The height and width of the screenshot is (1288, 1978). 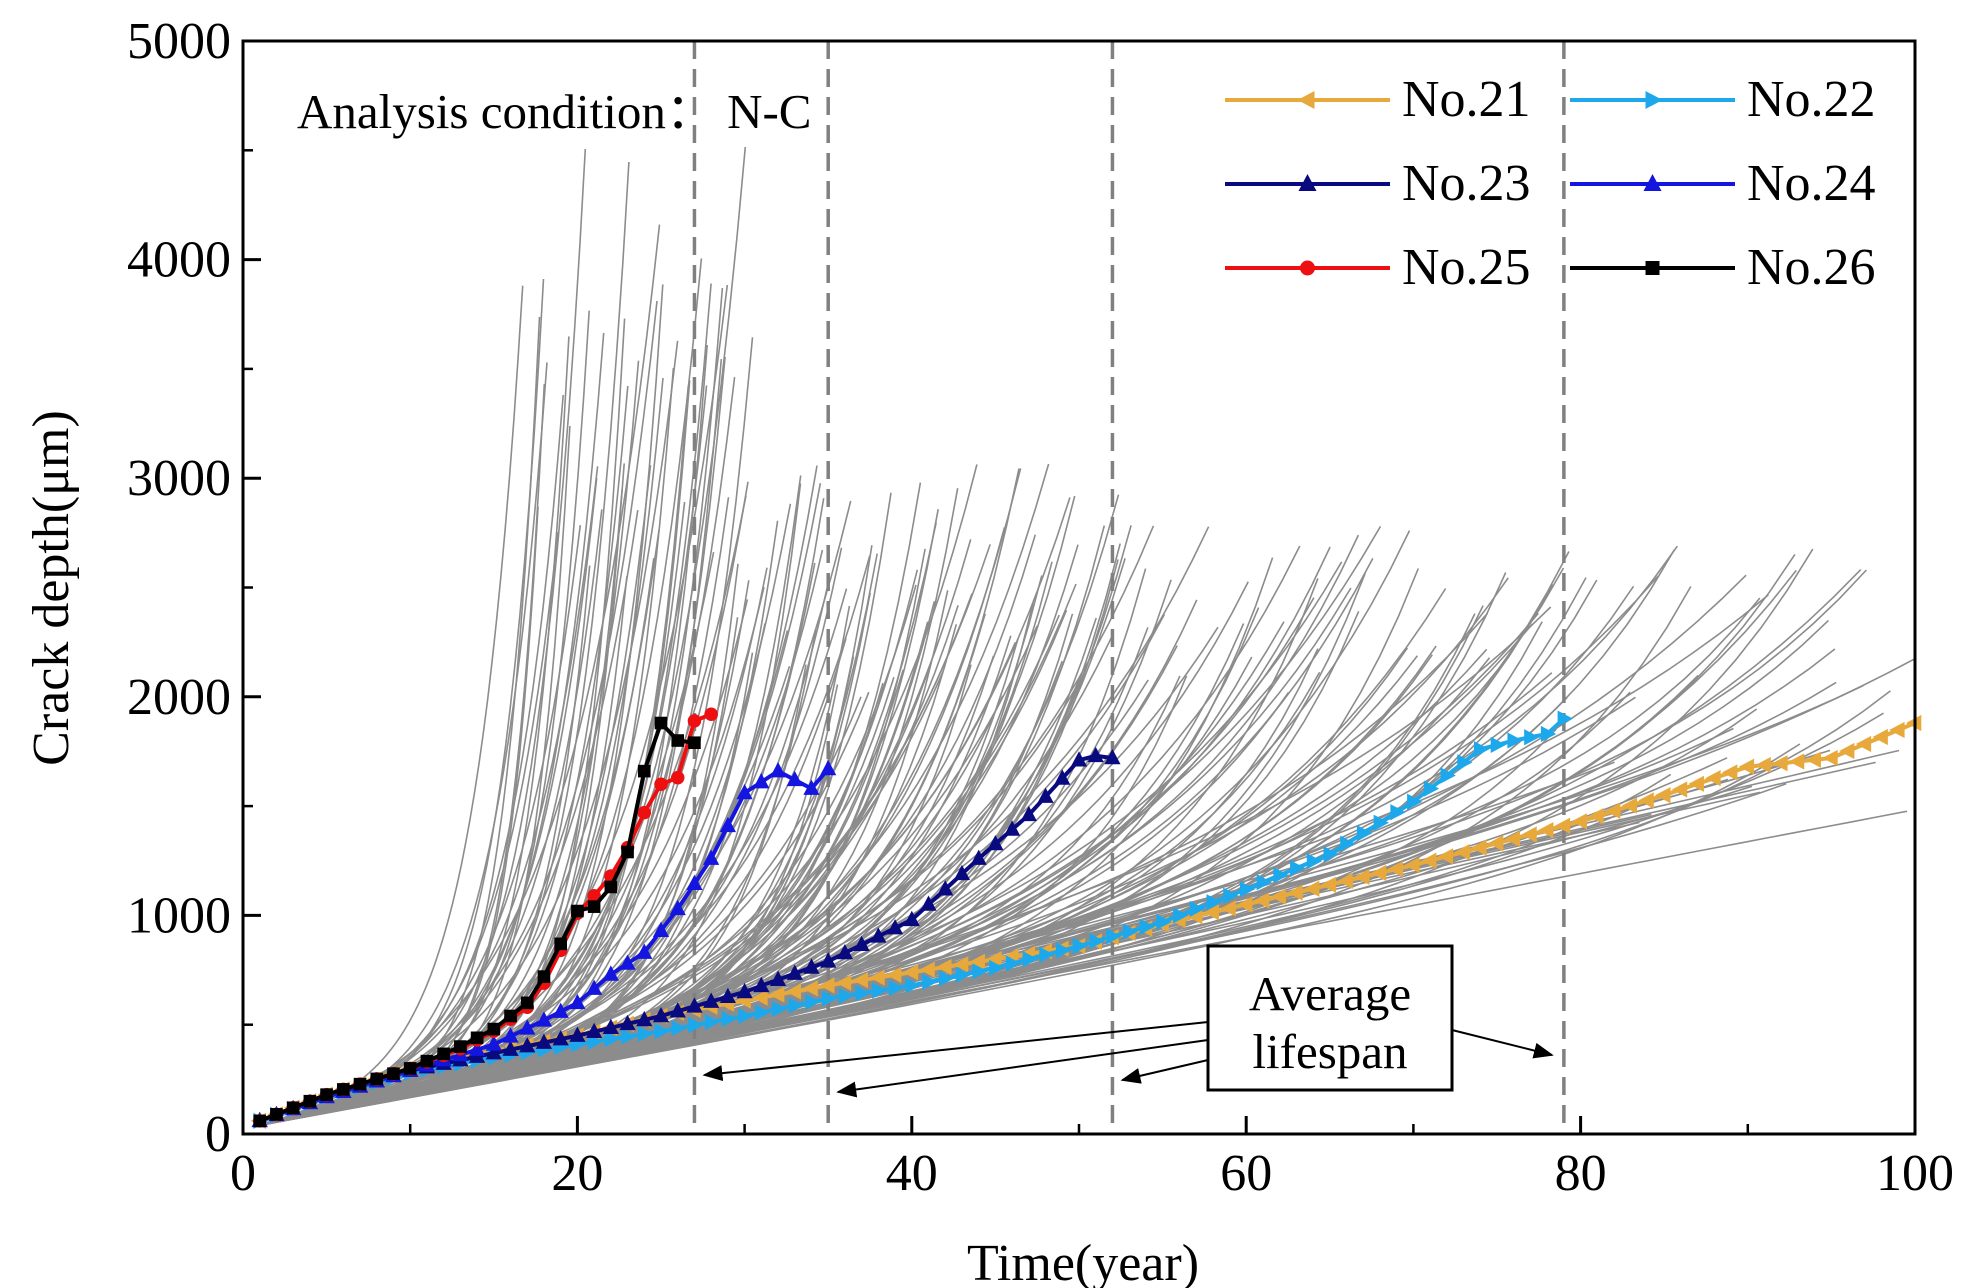 What do you see at coordinates (458, 713) in the screenshot?
I see `background-curve` at bounding box center [458, 713].